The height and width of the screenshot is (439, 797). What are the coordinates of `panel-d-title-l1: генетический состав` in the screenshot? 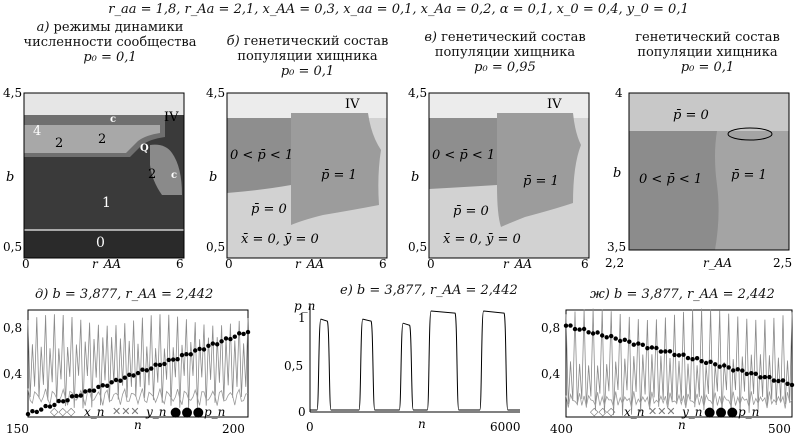 It's located at (707, 37).